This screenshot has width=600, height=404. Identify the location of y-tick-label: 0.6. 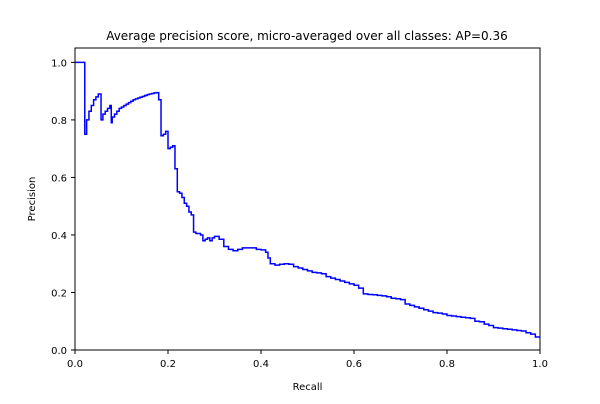
(59, 178).